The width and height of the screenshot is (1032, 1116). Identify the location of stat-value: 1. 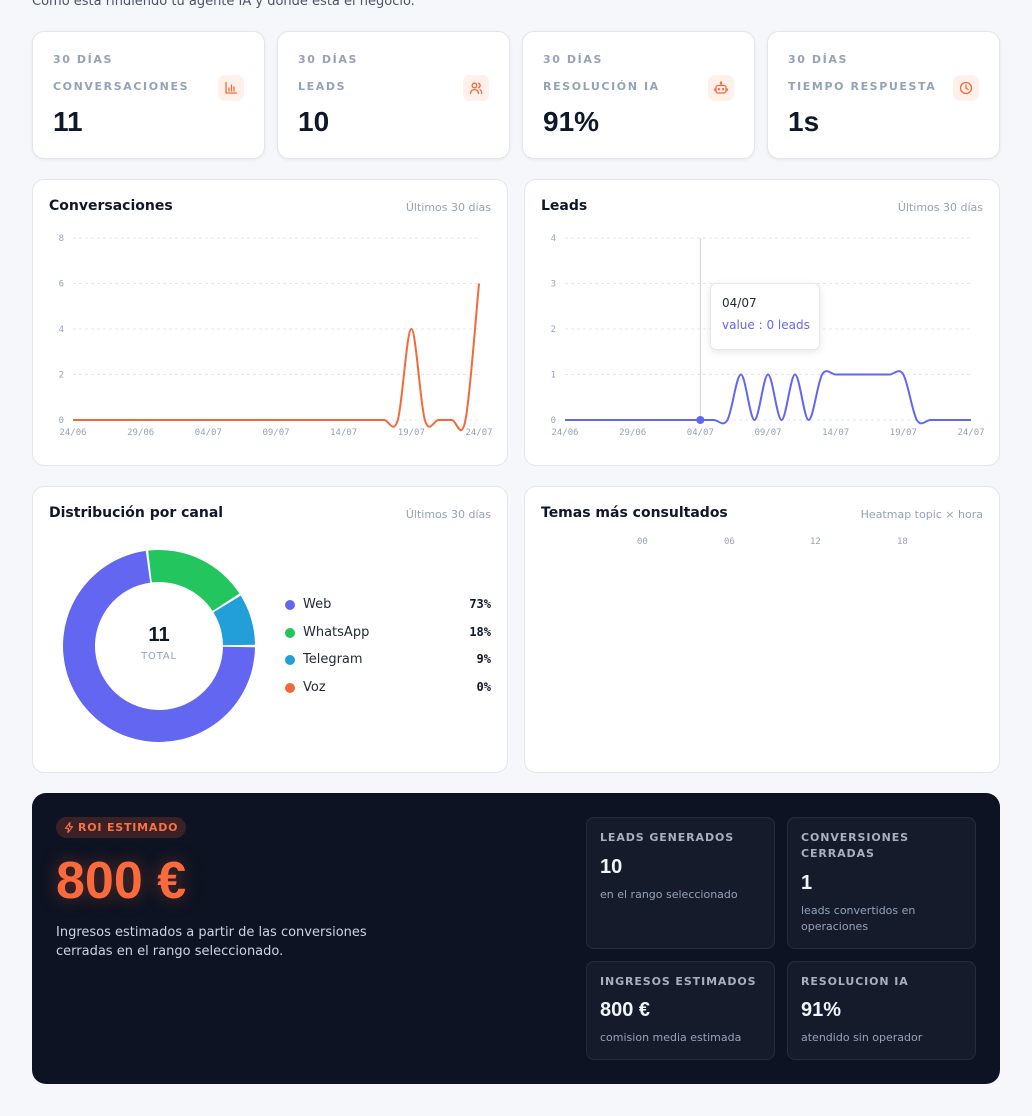
(807, 883).